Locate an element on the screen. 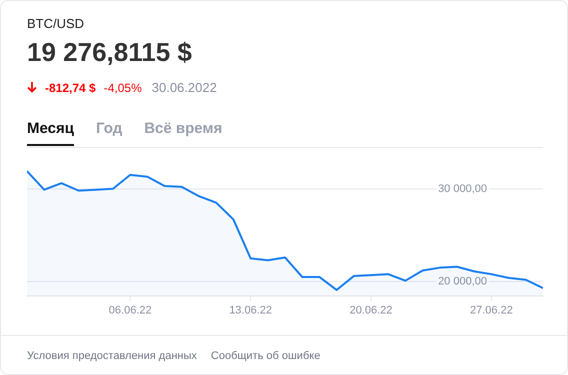 The height and width of the screenshot is (375, 568). chart-subtitle: 19 276,8115 $ is located at coordinates (109, 52).